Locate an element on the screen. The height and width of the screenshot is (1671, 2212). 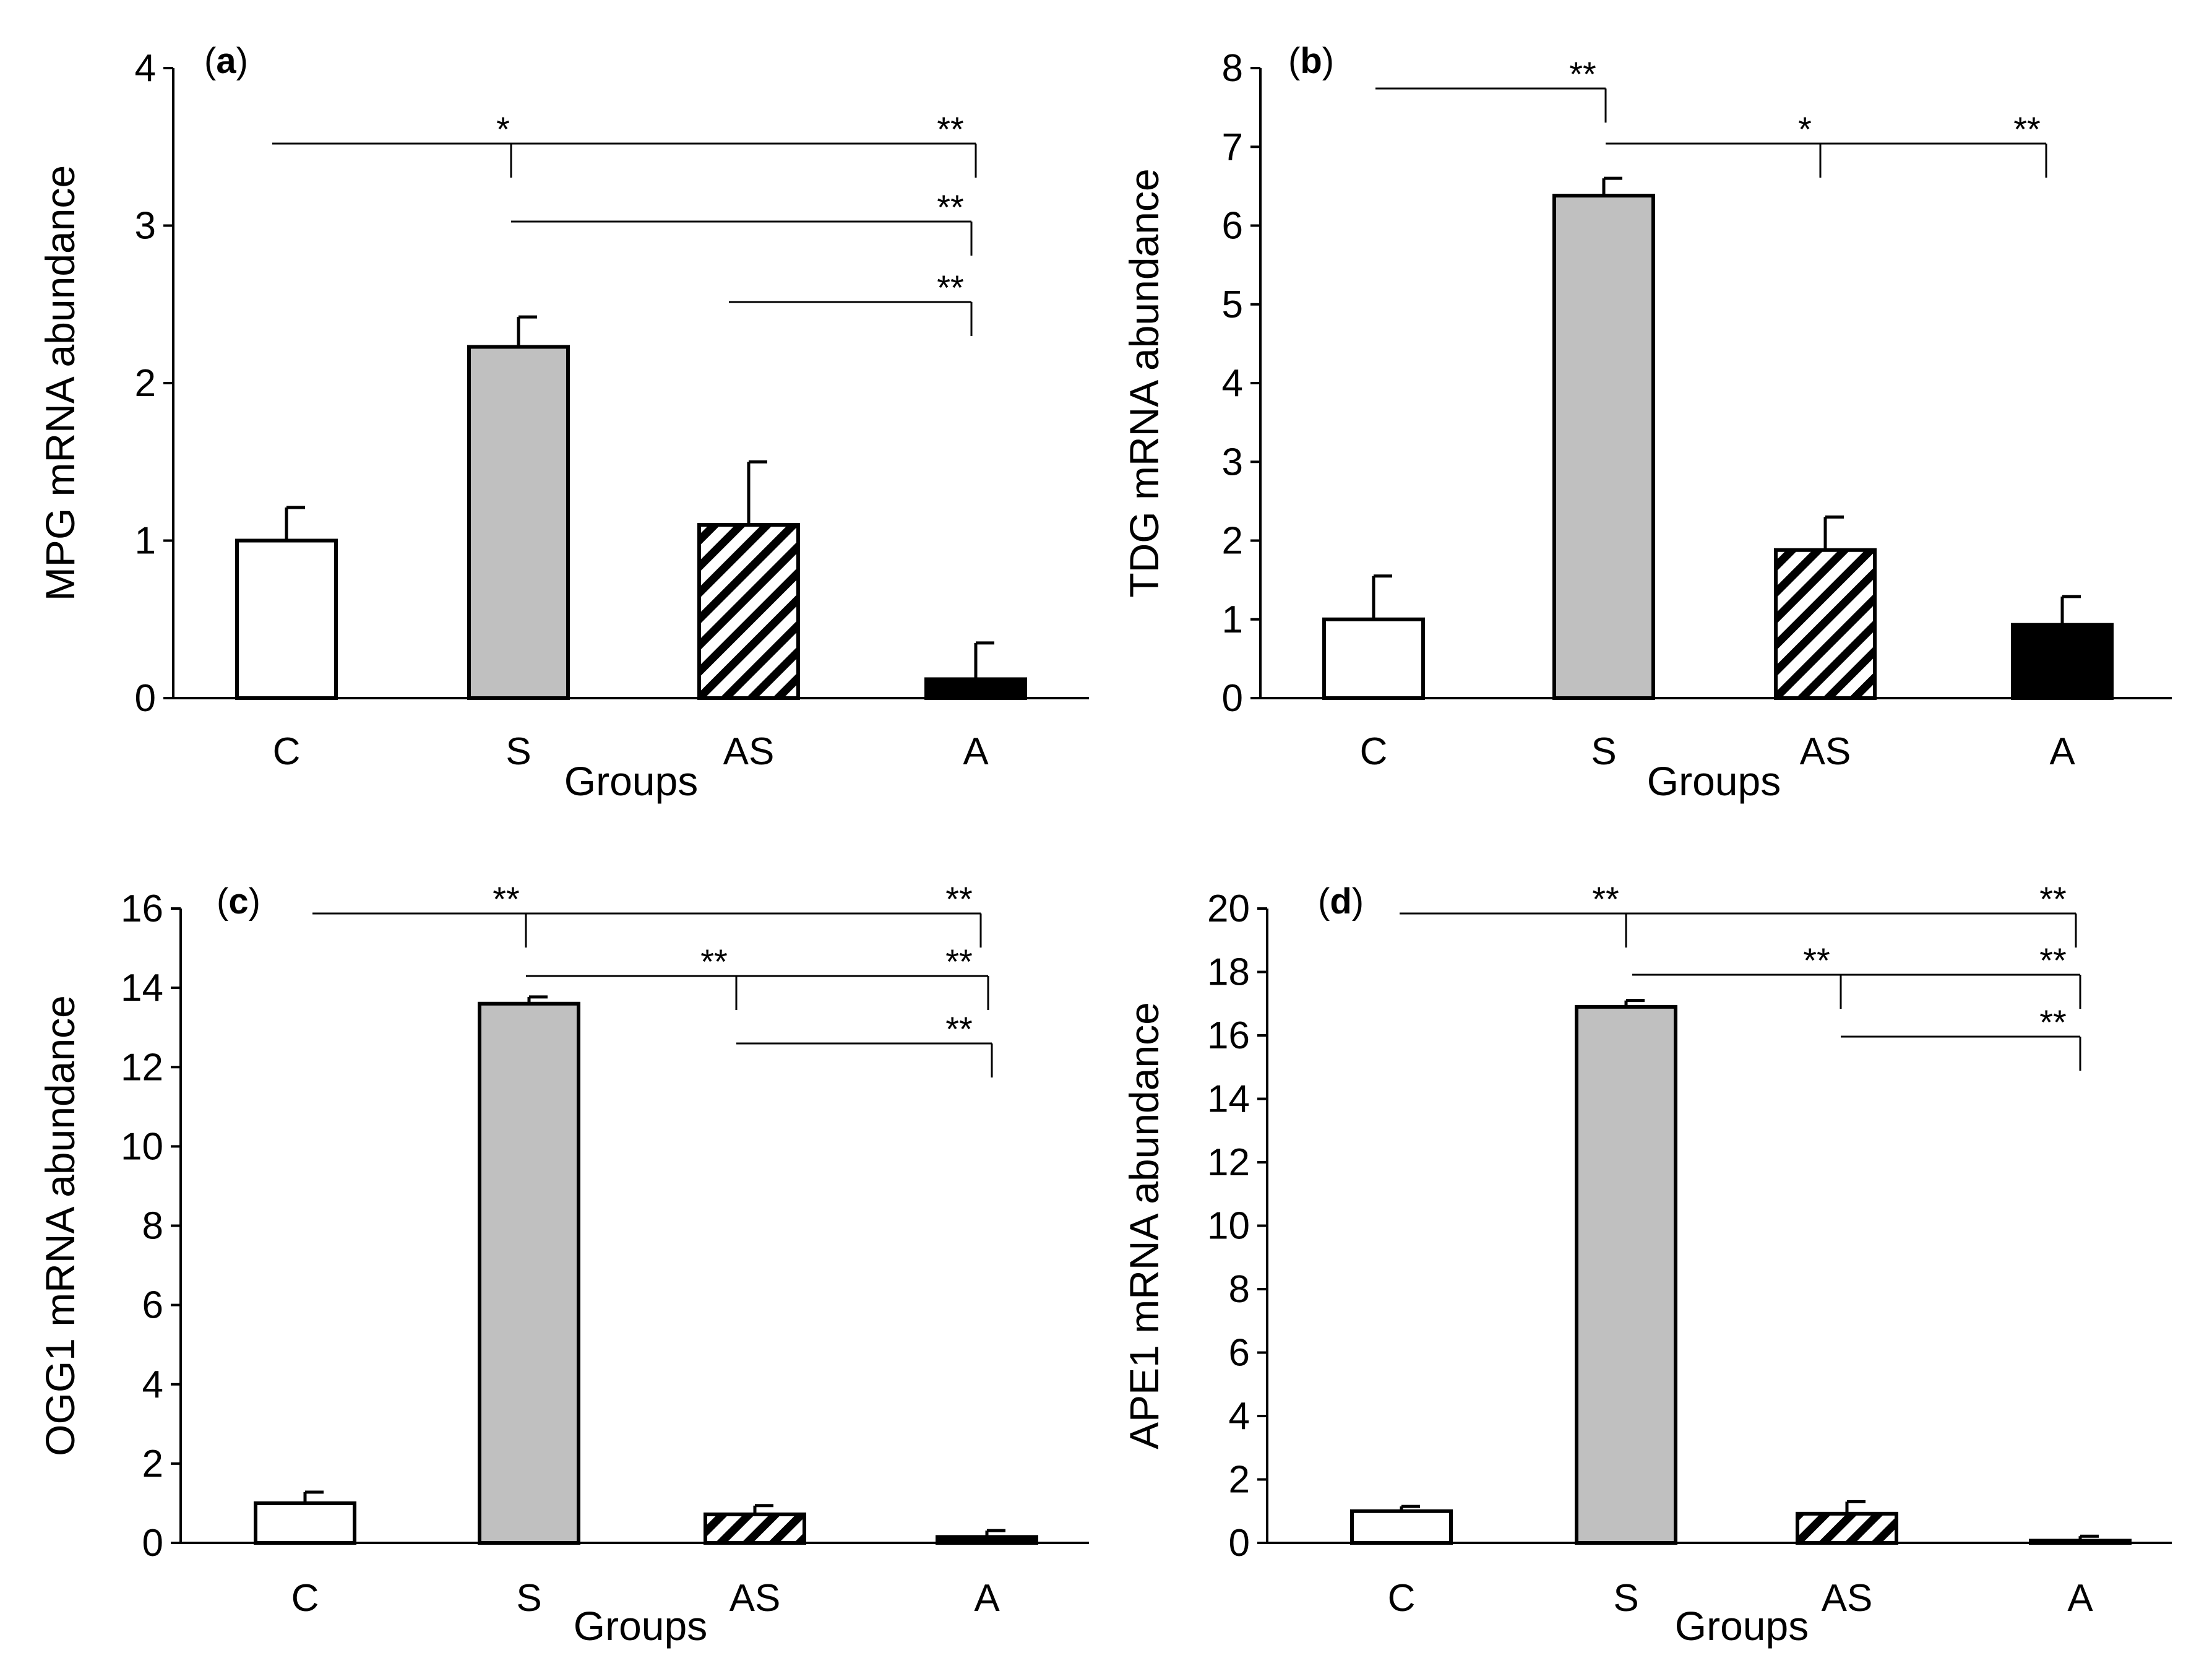
panel-label: (d) is located at coordinates (1341, 902).